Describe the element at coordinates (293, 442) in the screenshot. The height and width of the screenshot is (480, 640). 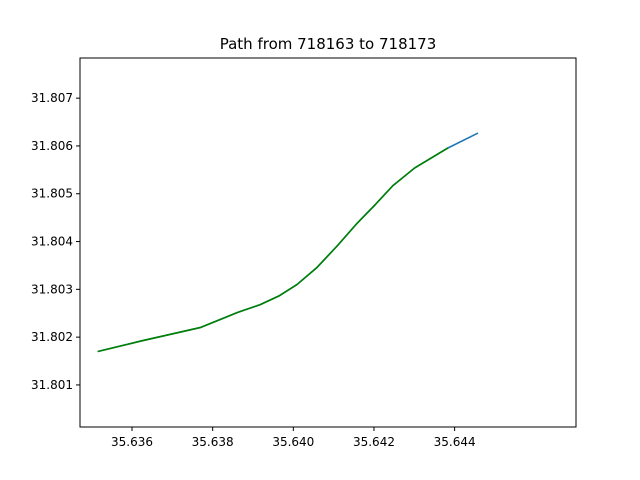
I see `x-tick-label: 35.640` at that location.